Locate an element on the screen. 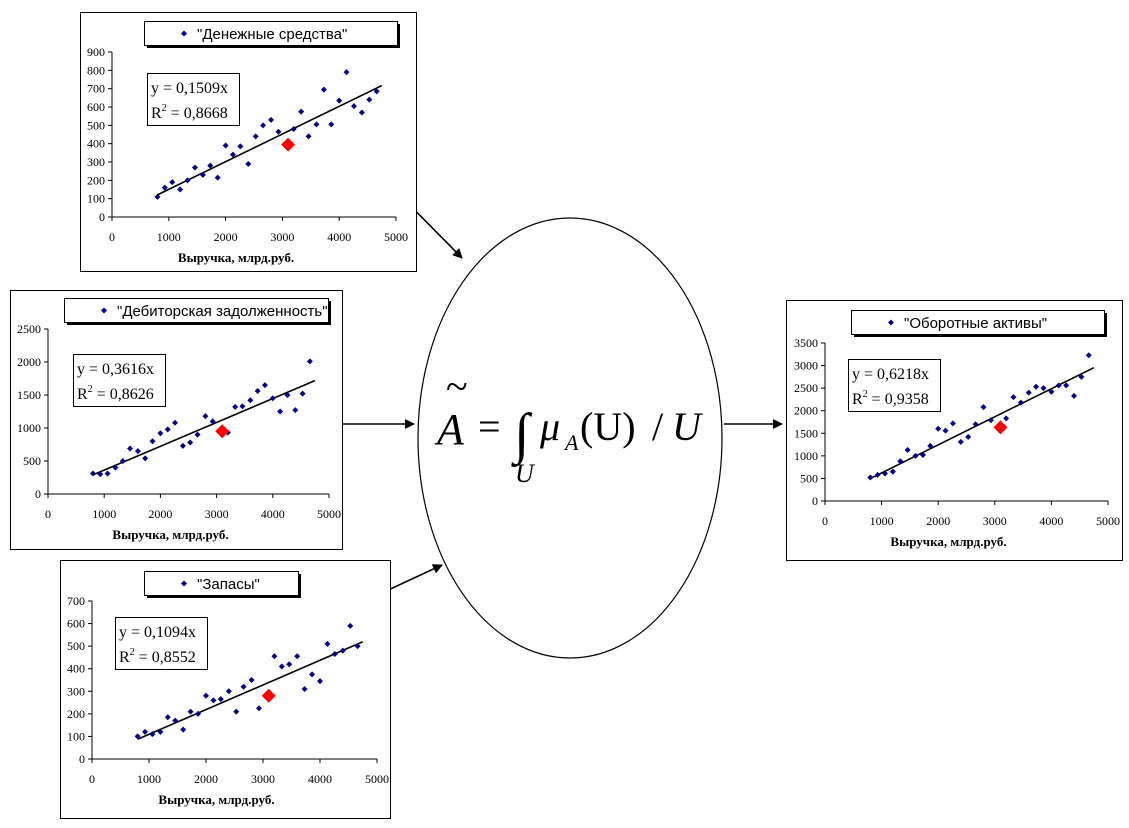 The height and width of the screenshot is (828, 1129). x-tick-label: 3000 is located at coordinates (263, 779).